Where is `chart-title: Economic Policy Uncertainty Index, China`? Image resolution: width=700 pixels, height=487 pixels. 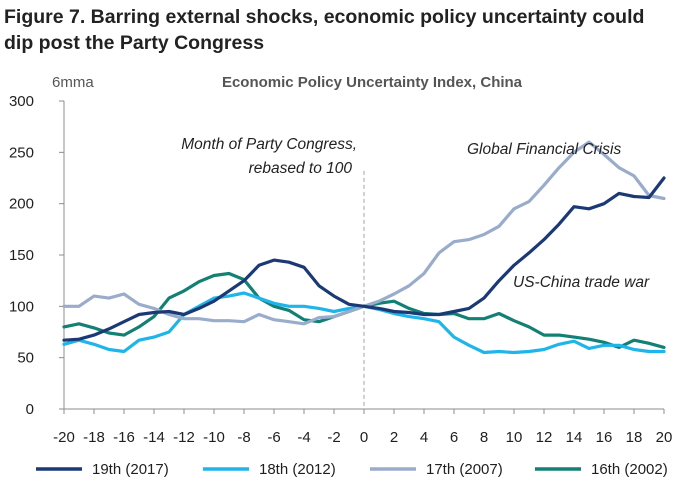 chart-title: Economic Policy Uncertainty Index, China is located at coordinates (372, 82).